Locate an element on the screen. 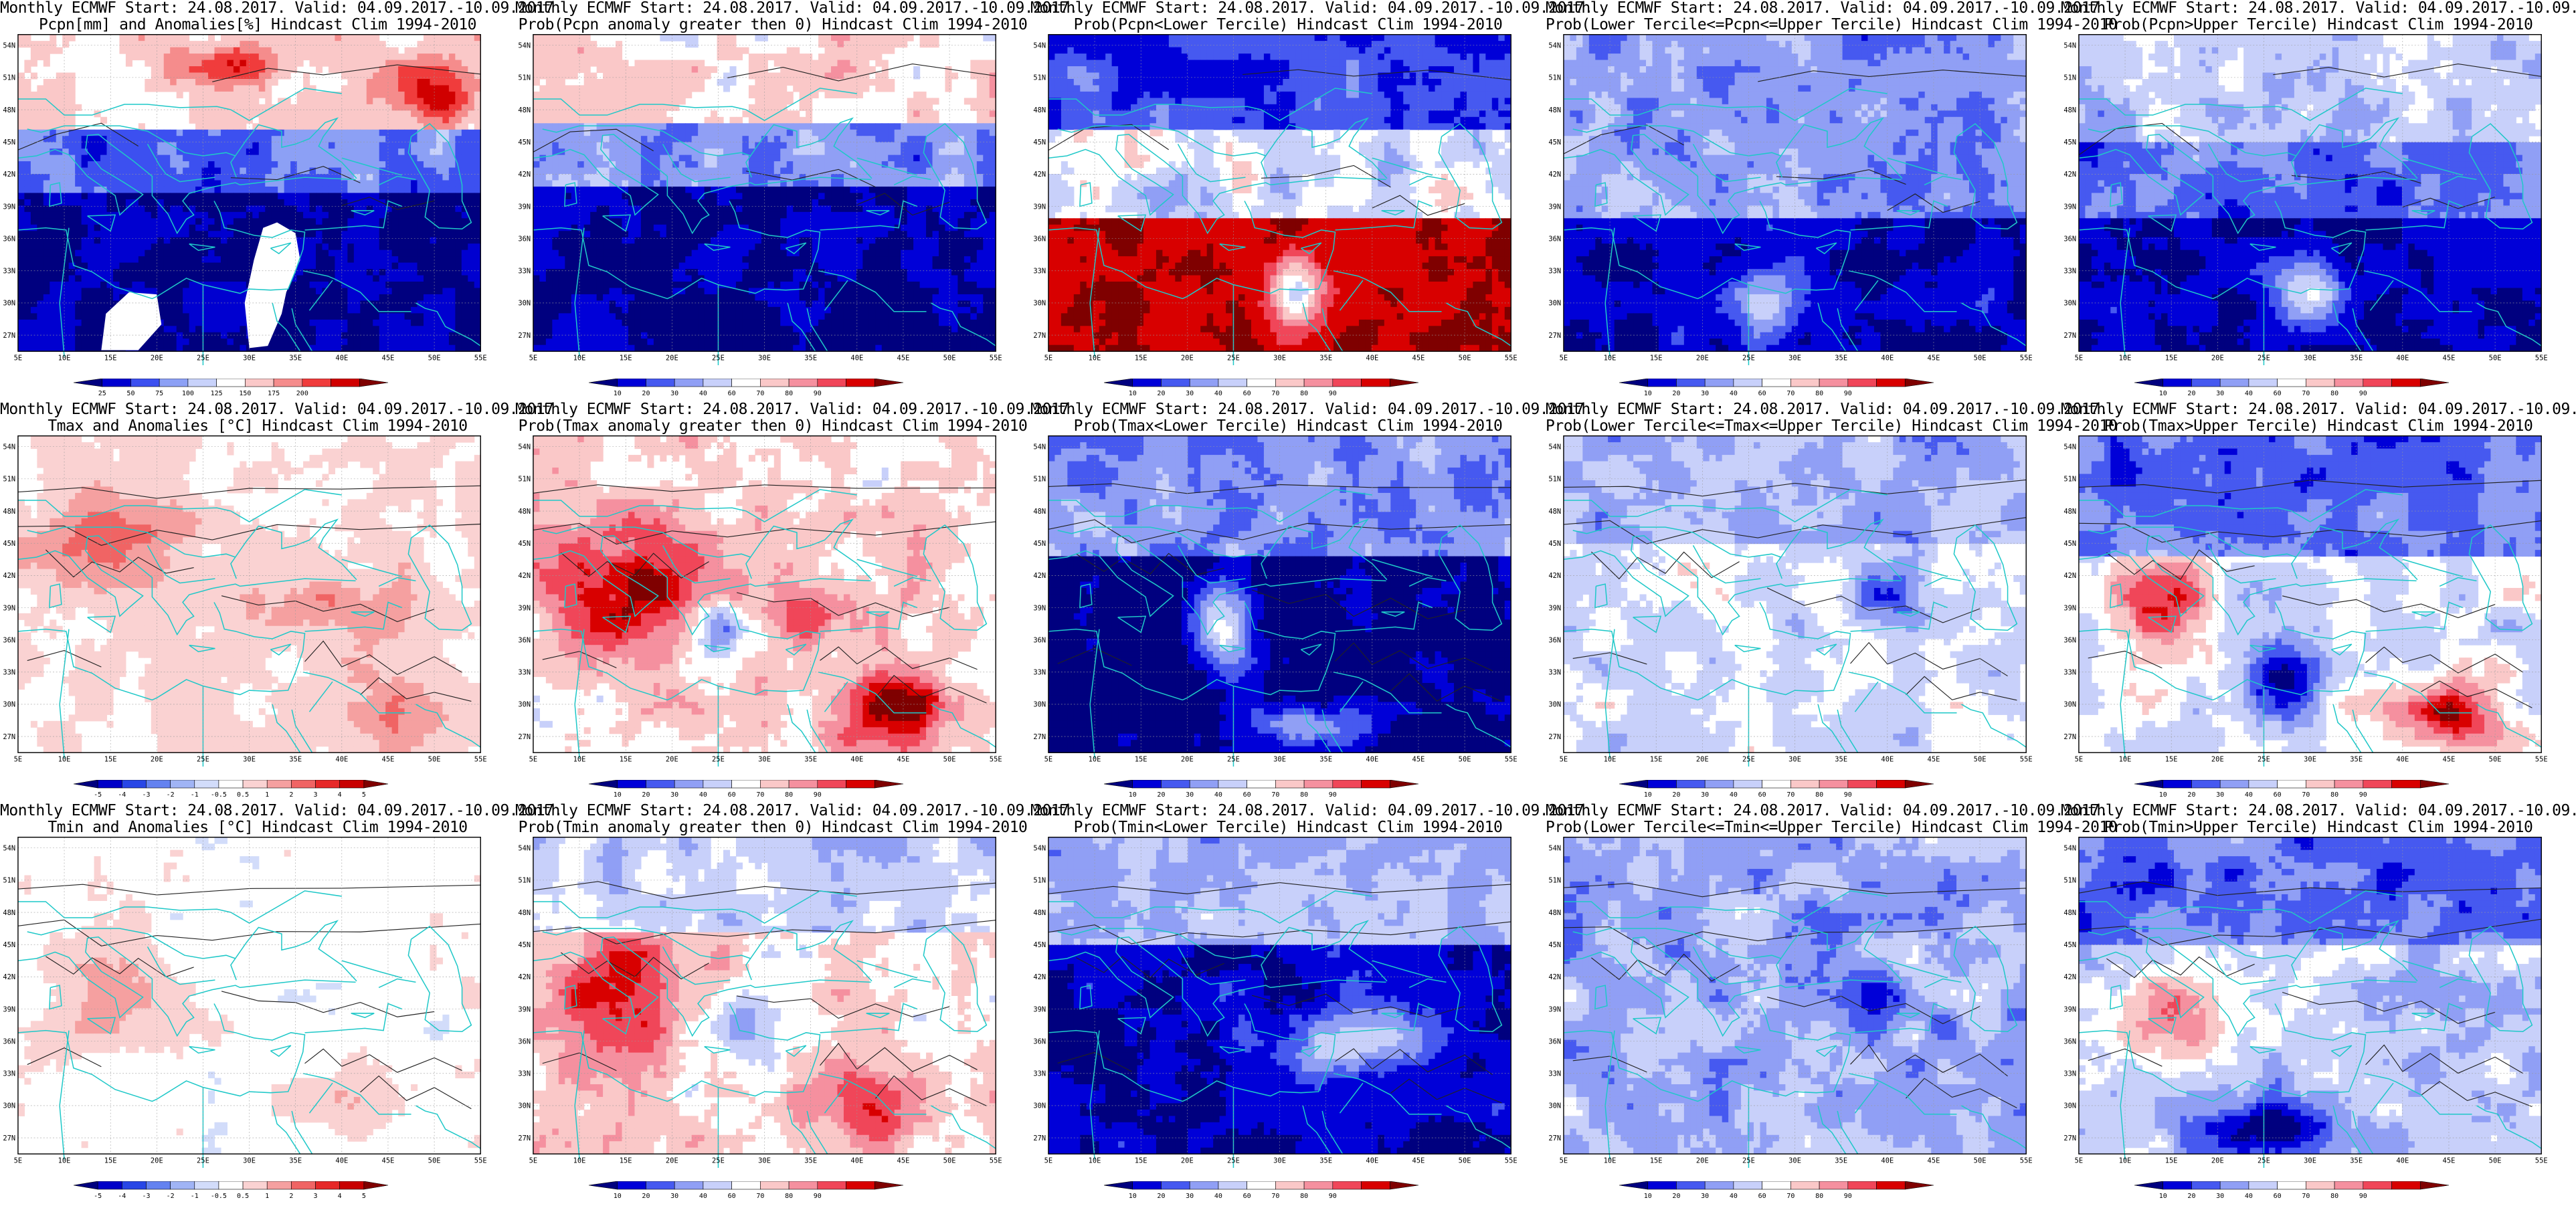 This screenshot has width=2576, height=1208. lon-tick-label: 10E is located at coordinates (579, 759).